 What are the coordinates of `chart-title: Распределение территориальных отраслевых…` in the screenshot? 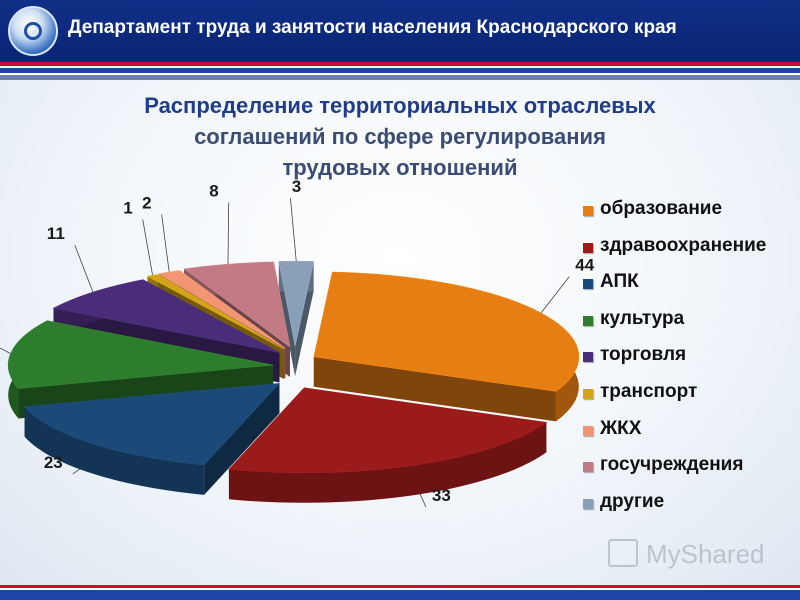 It's located at (400, 136).